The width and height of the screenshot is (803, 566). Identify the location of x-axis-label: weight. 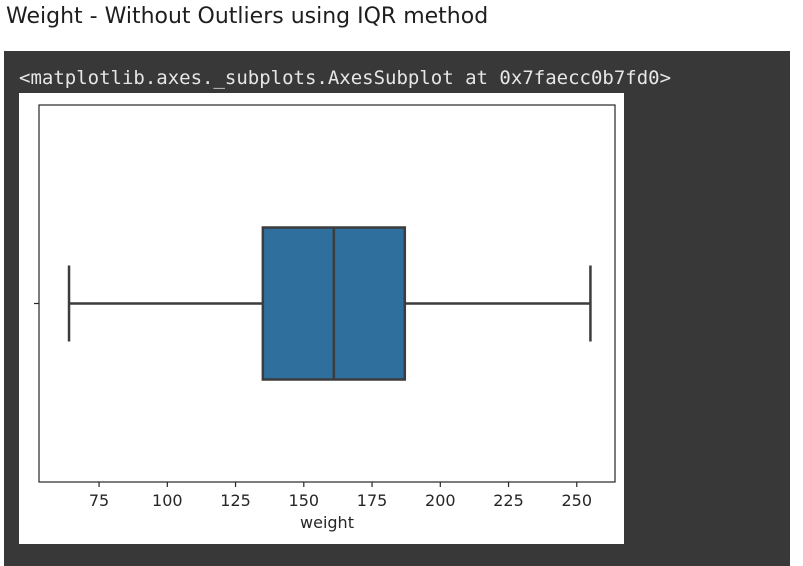
(327, 522).